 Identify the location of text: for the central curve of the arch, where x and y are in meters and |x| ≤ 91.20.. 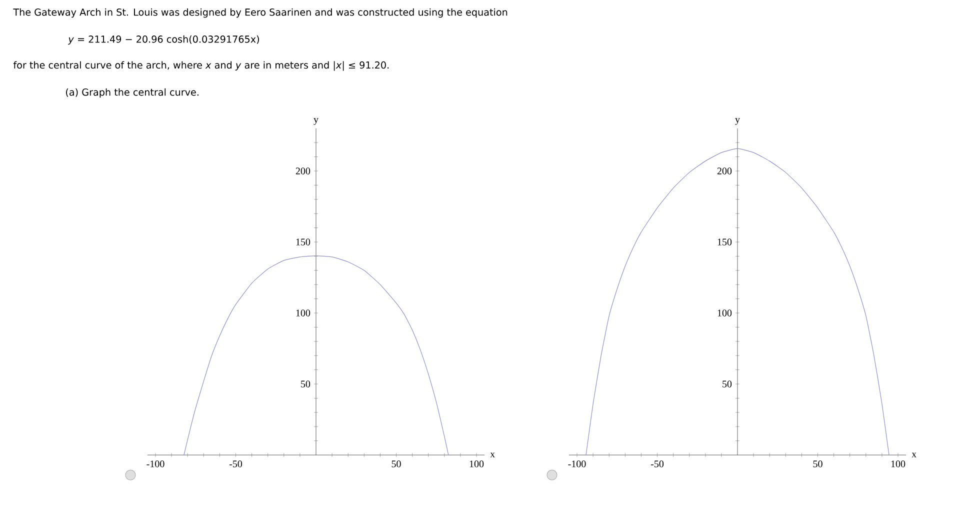
(201, 66).